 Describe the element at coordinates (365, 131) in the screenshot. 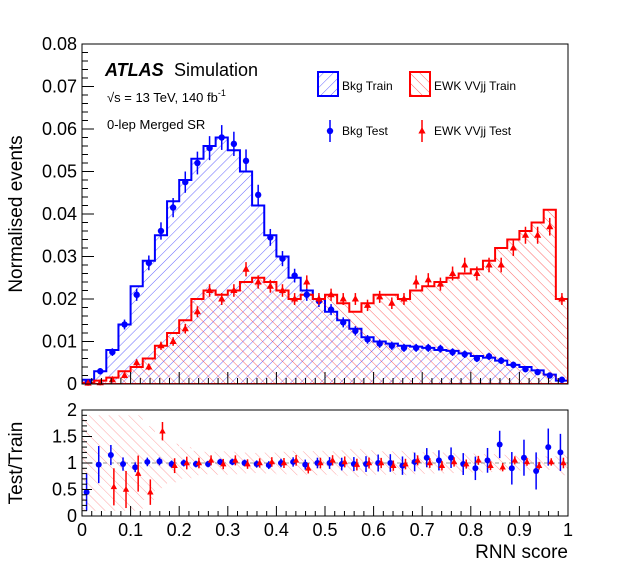

I see `legend-label: Bkg Test` at that location.